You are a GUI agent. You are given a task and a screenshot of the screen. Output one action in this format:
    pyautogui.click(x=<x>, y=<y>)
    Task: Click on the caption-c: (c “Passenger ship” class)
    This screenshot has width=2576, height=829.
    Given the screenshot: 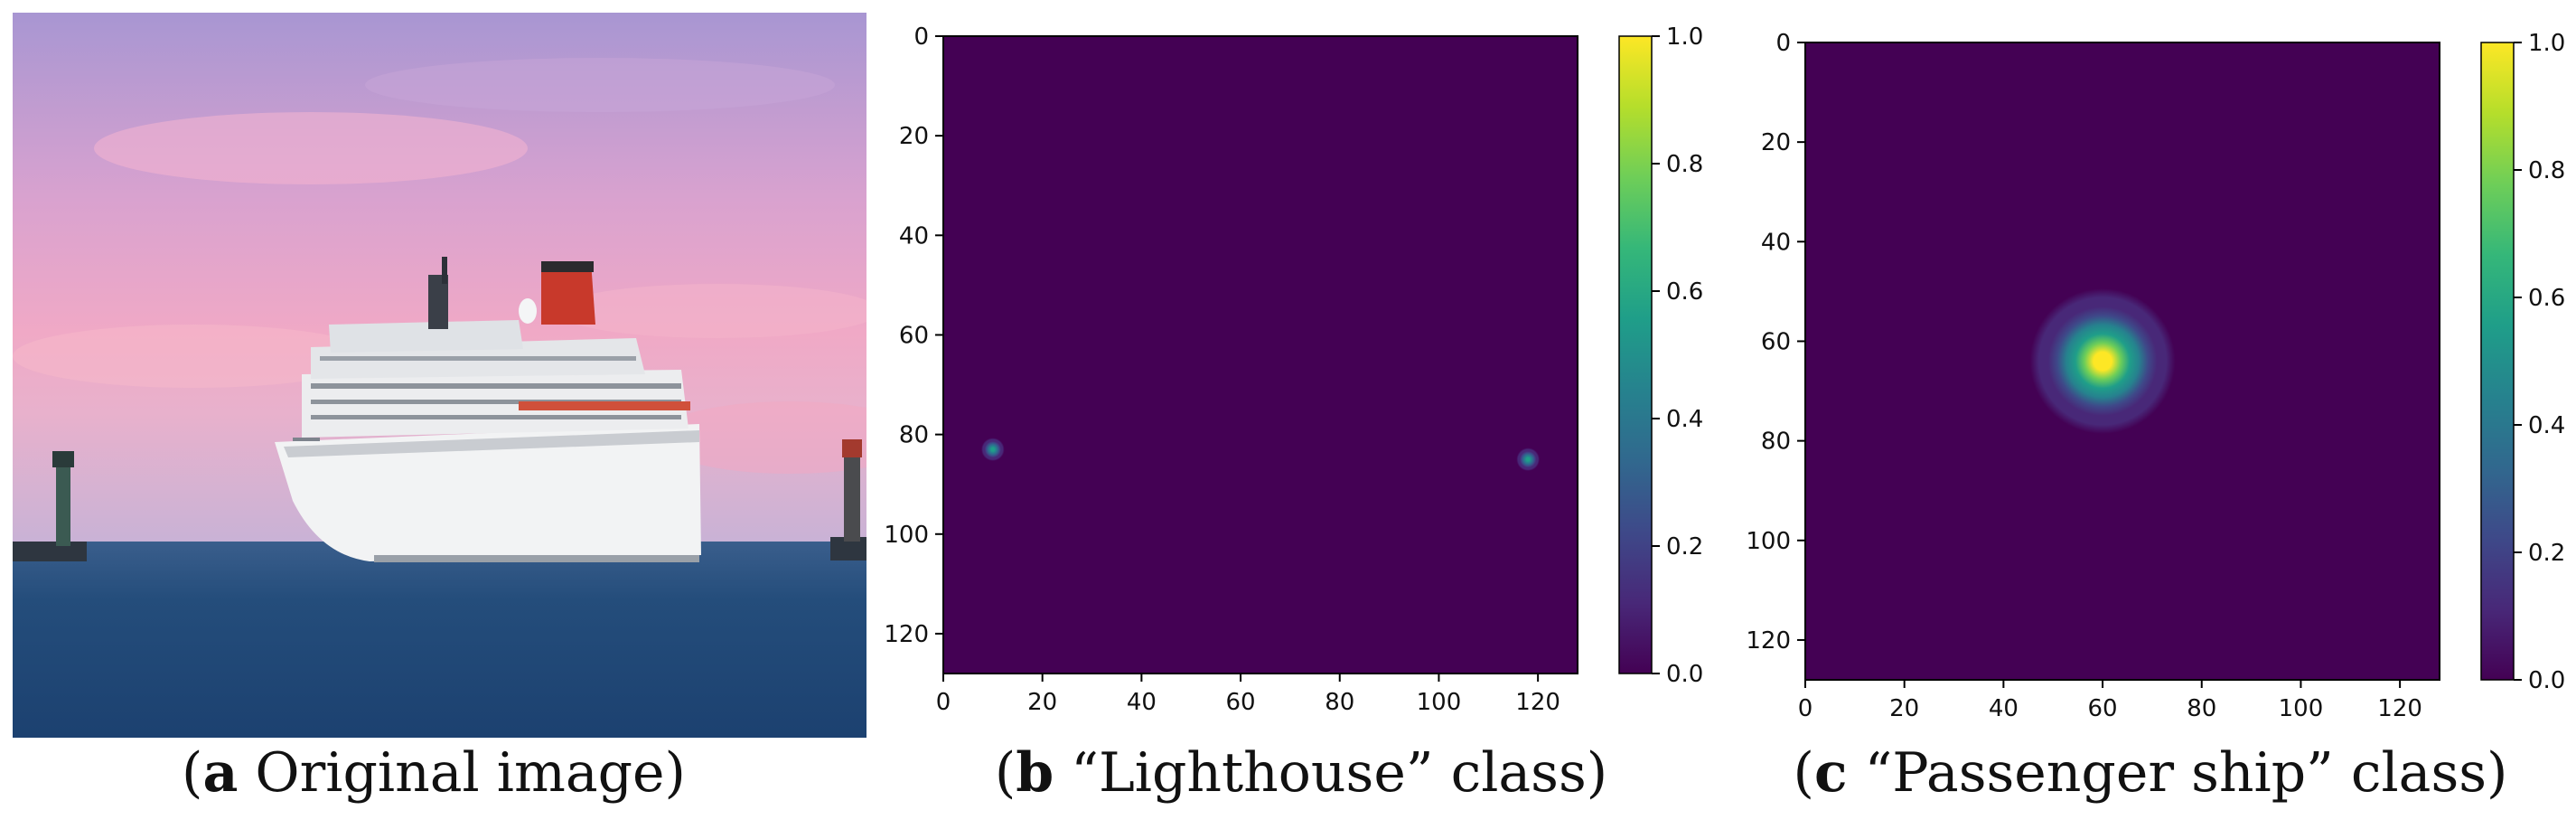 What is the action you would take?
    pyautogui.click(x=2150, y=773)
    